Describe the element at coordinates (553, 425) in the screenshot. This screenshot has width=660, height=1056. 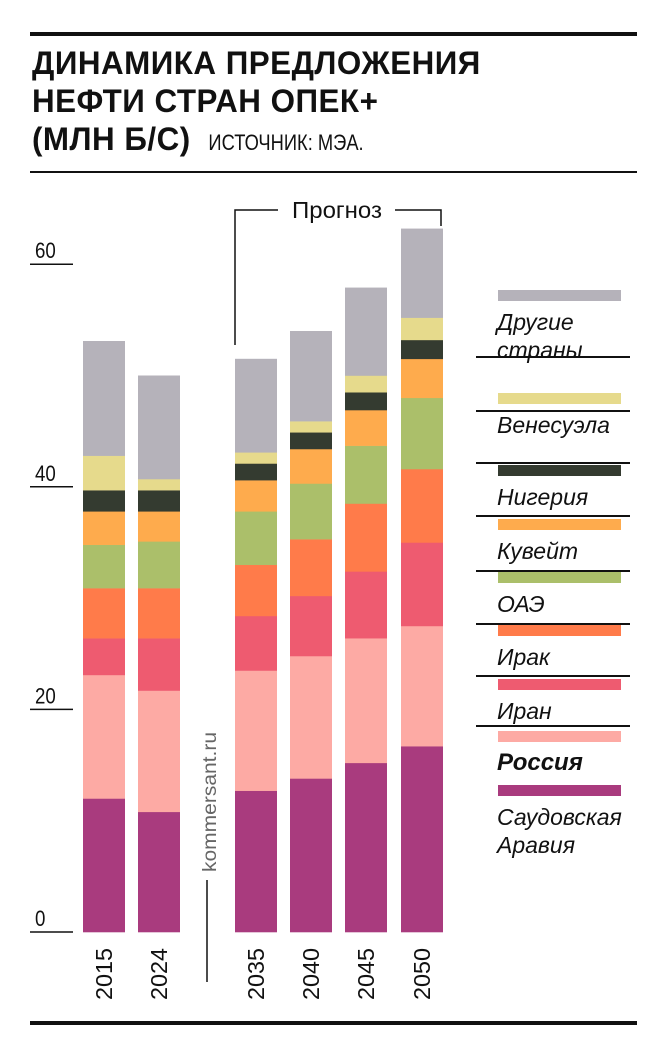
I see `legend-label: Венесуэла` at that location.